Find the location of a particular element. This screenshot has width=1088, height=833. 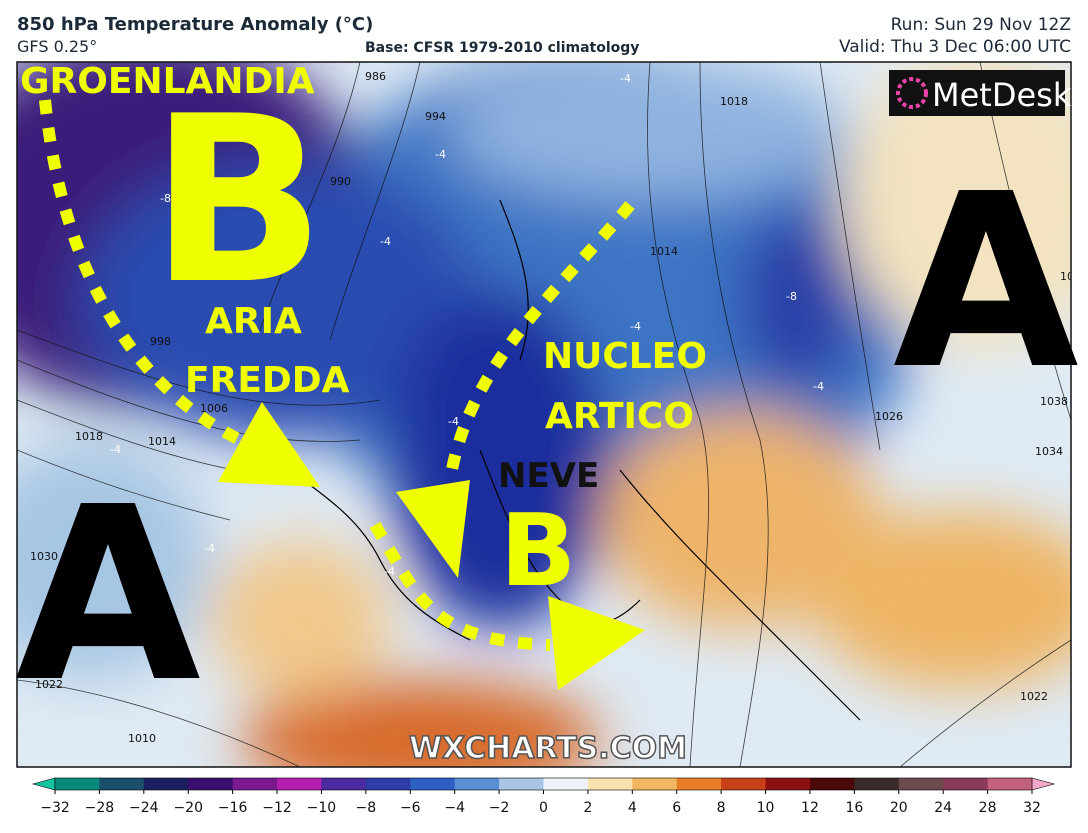

colorbar-tick-label: 28 is located at coordinates (988, 808).